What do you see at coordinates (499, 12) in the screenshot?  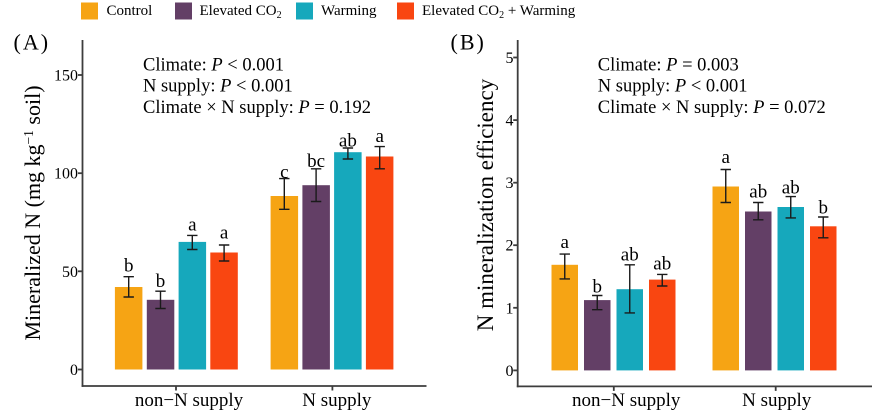 I see `svg-text: Elevated CO2 + Warming` at bounding box center [499, 12].